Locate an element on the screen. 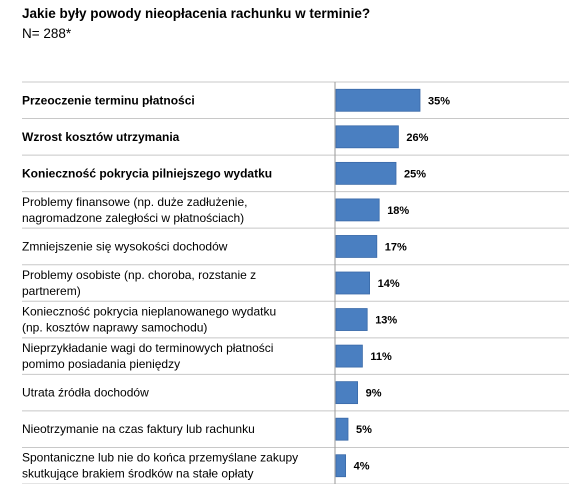 The width and height of the screenshot is (569, 484). category-label: partnerem) is located at coordinates (51, 291).